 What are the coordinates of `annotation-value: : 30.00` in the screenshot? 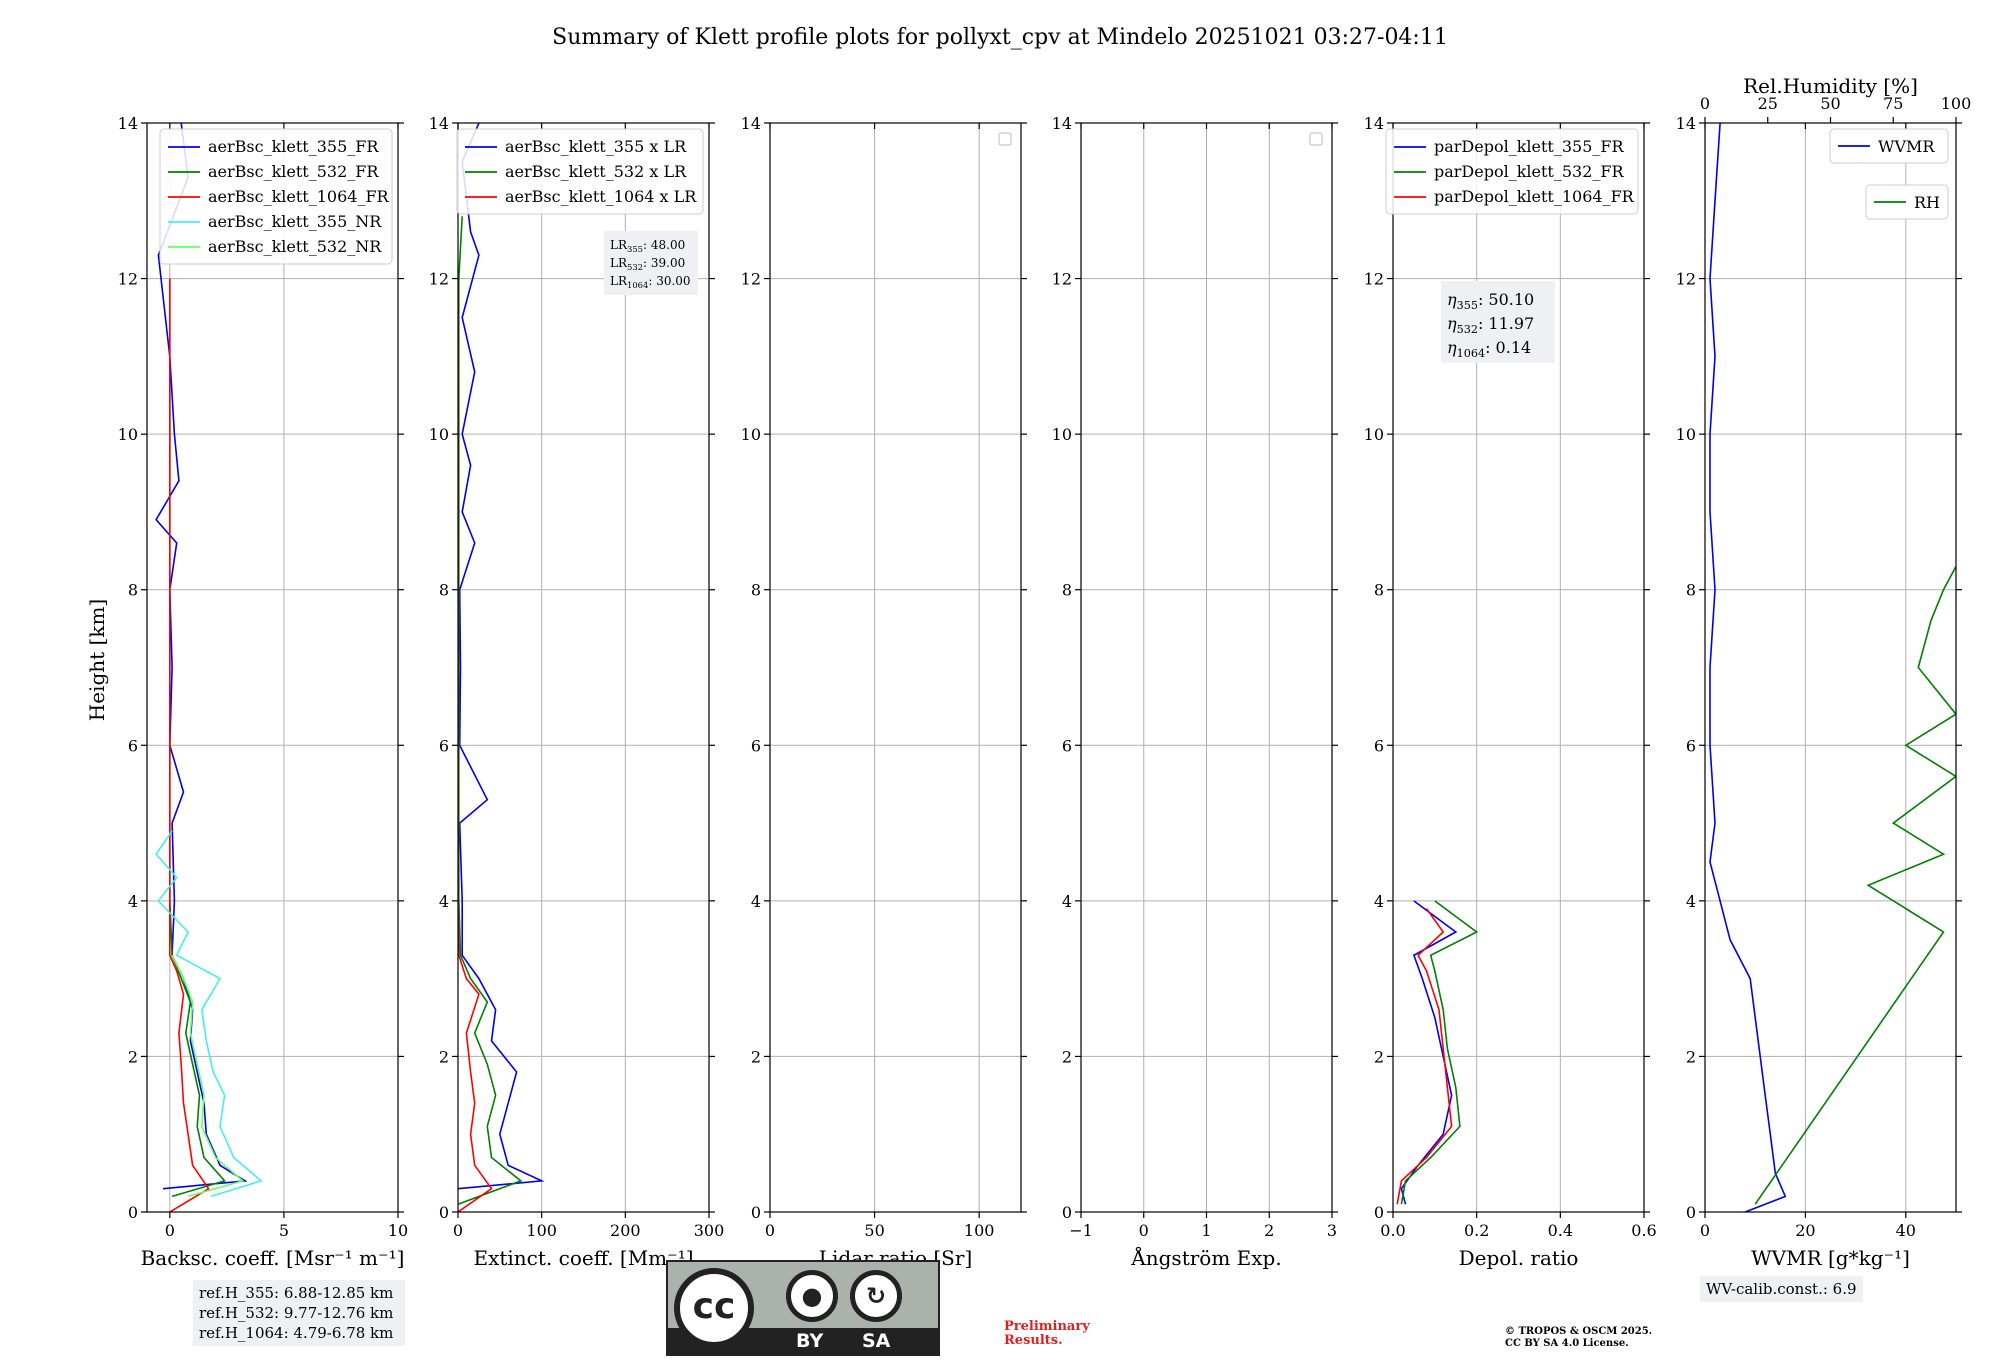 It's located at (669, 281).